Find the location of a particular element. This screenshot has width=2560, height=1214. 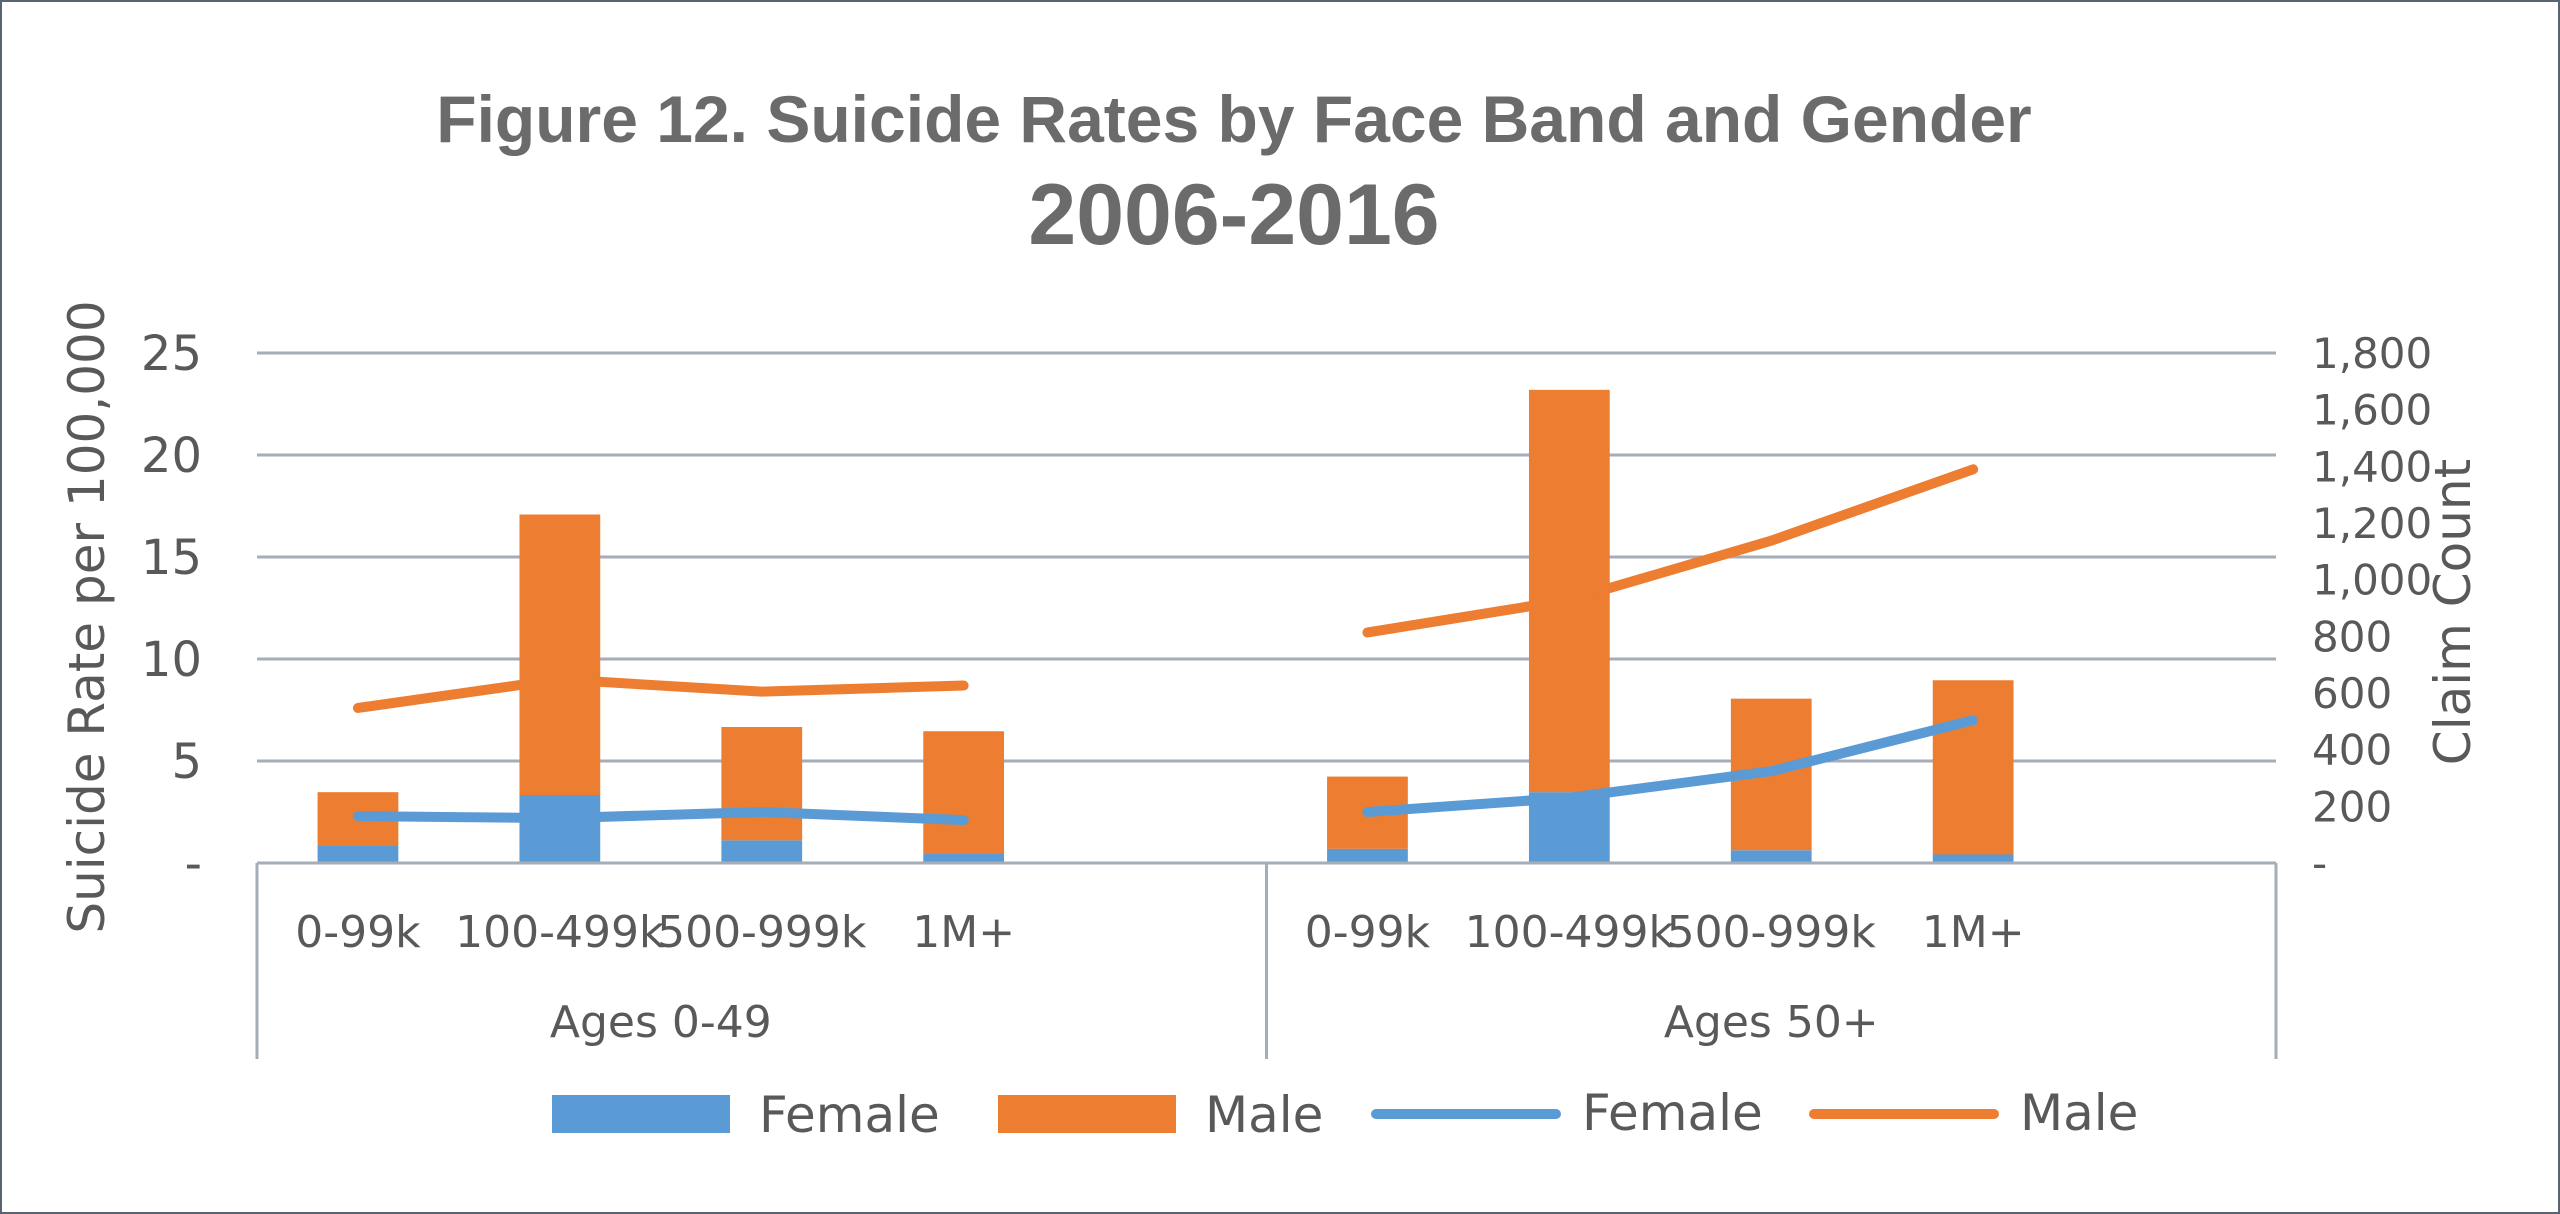

y-tick-label: 15 is located at coordinates (171, 558).